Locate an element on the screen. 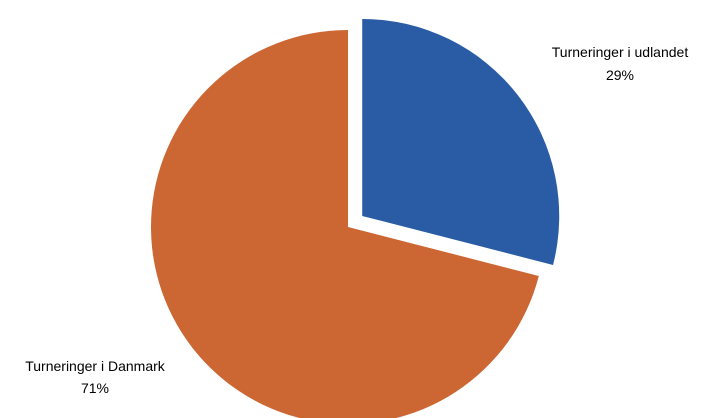 The image size is (713, 418). slice-percent-1: 29% is located at coordinates (620, 75).